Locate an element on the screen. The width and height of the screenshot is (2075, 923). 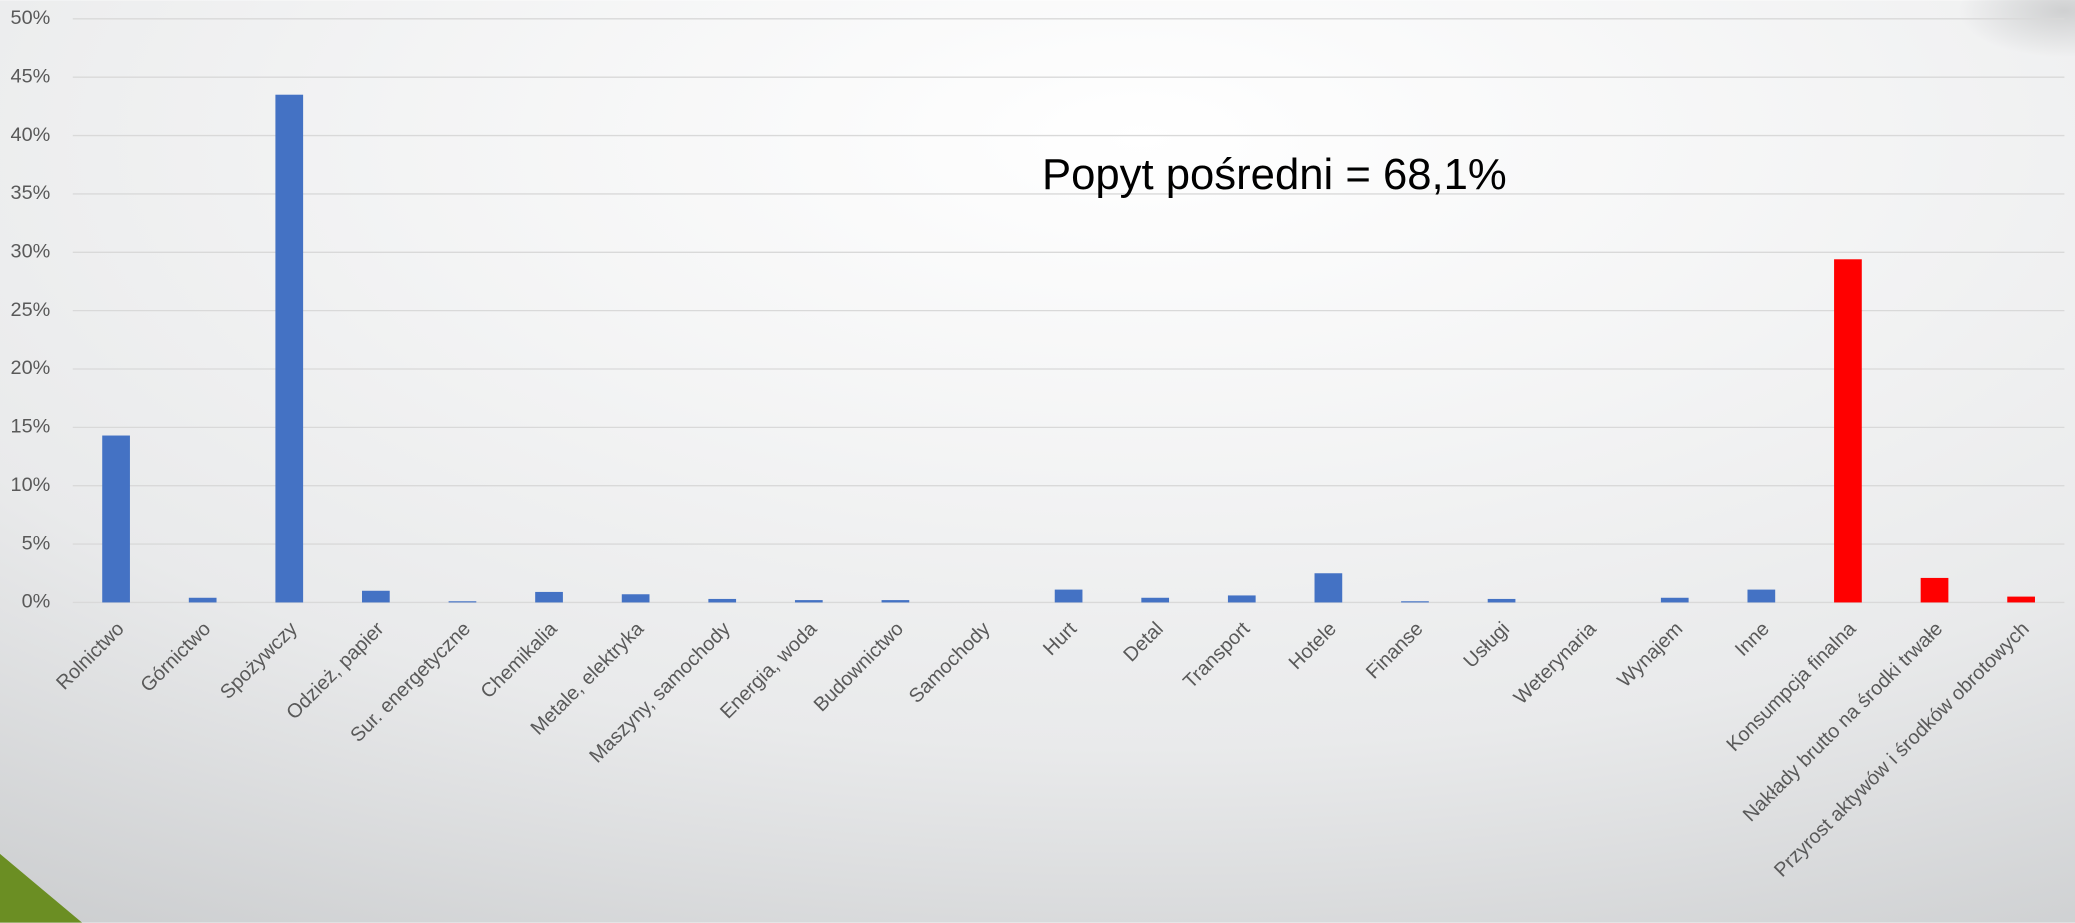
y-tick-label: 50% is located at coordinates (31, 18).